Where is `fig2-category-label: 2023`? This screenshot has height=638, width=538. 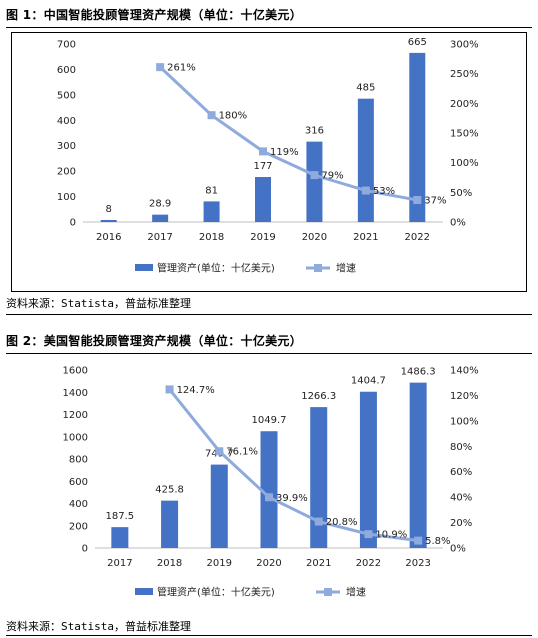 fig2-category-label: 2023 is located at coordinates (417, 563).